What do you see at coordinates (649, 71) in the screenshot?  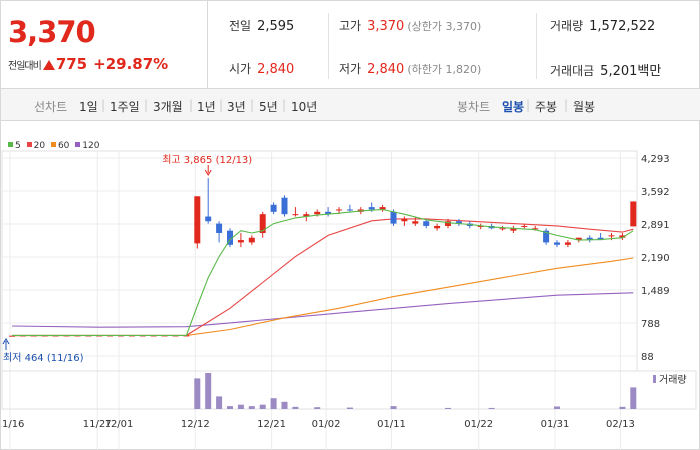 I see `amount-unit: 백만` at bounding box center [649, 71].